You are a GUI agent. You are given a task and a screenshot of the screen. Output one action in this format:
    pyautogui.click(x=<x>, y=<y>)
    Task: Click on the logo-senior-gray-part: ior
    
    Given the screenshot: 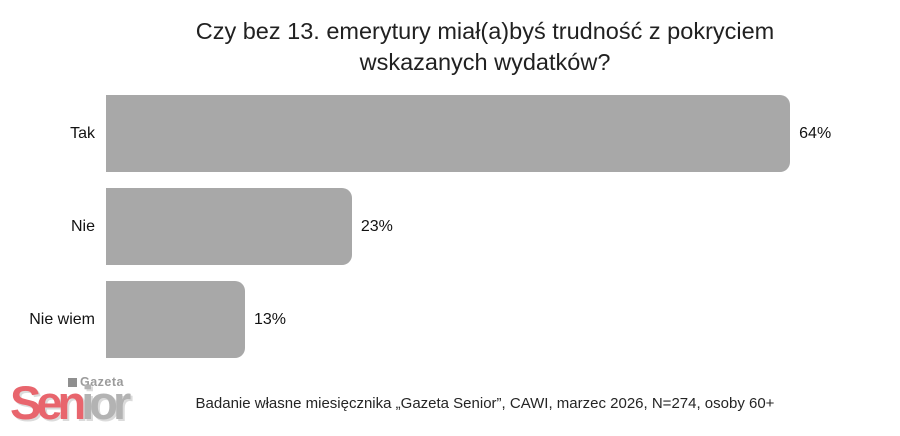 What is the action you would take?
    pyautogui.click(x=106, y=402)
    